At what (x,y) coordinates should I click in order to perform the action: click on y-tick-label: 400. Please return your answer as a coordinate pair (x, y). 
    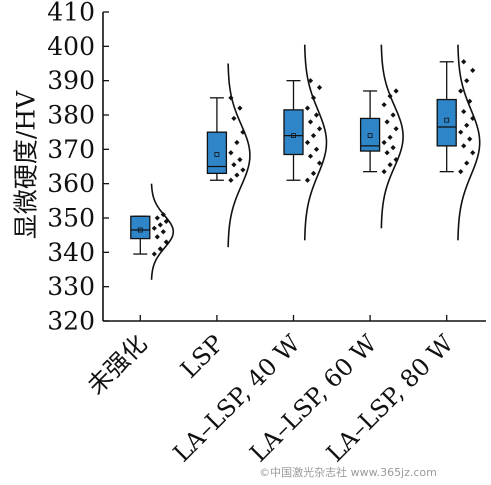
    Looking at the image, I should click on (71, 46).